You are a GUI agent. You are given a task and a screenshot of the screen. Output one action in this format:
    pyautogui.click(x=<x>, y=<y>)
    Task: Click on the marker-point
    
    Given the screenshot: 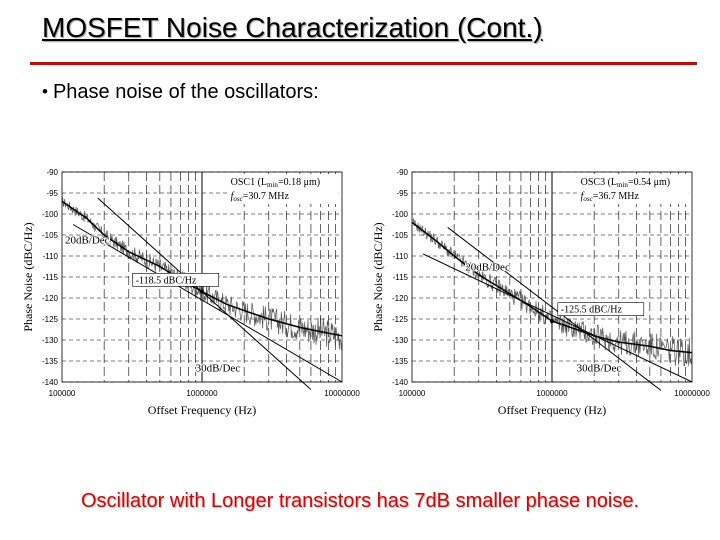 What is the action you would take?
    pyautogui.click(x=552, y=321)
    